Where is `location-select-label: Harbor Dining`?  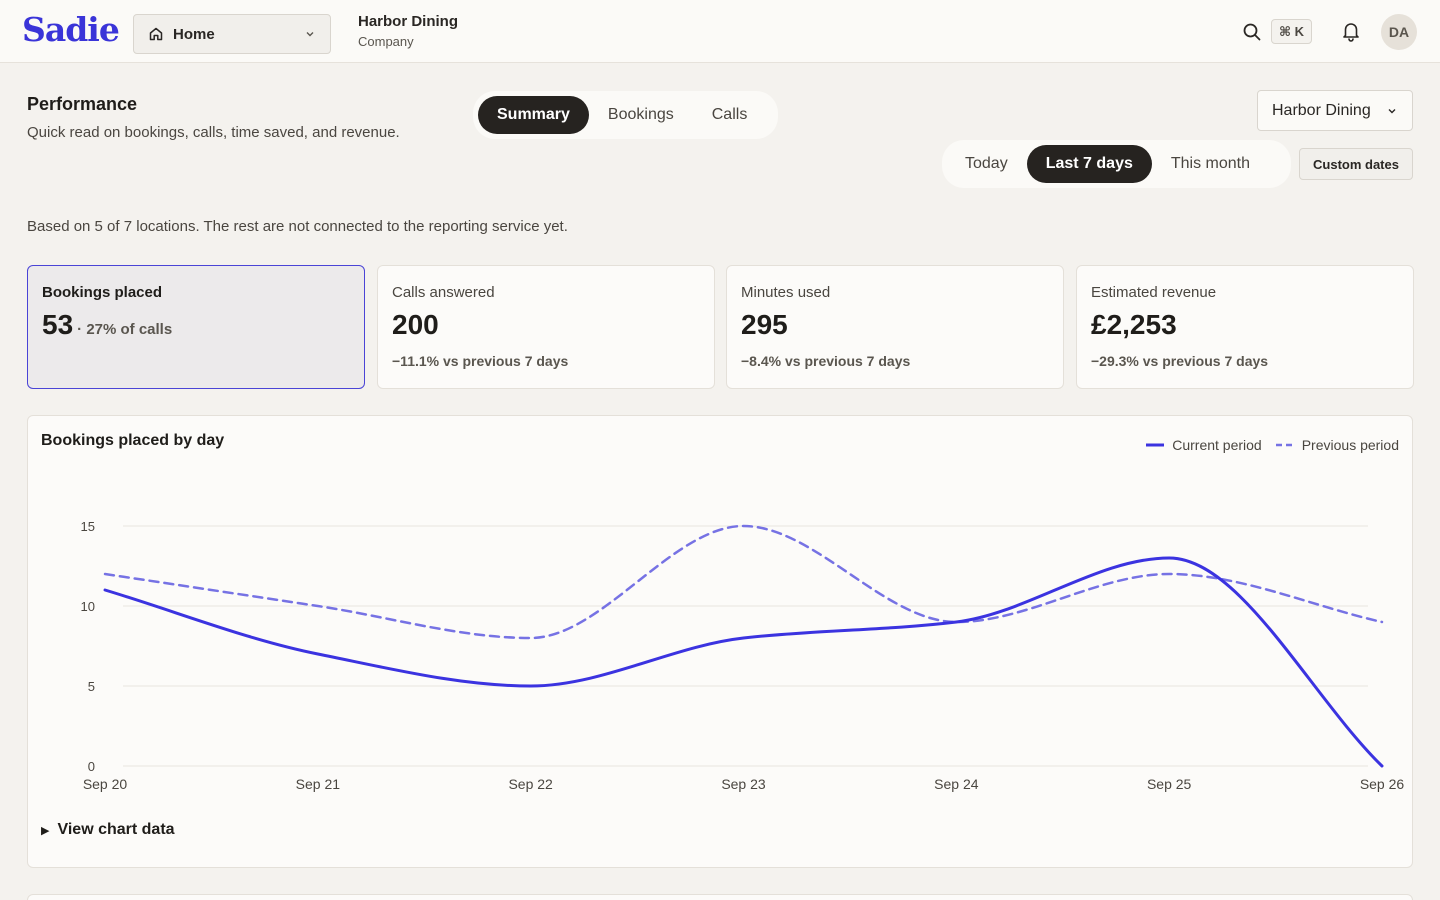 location-select-label: Harbor Dining is located at coordinates (1321, 110).